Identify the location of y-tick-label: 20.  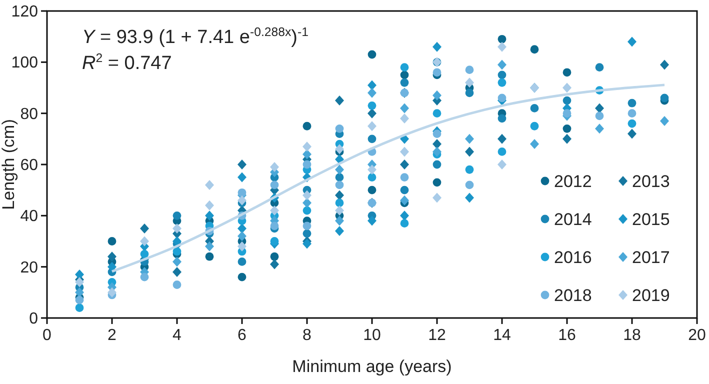
(29, 267).